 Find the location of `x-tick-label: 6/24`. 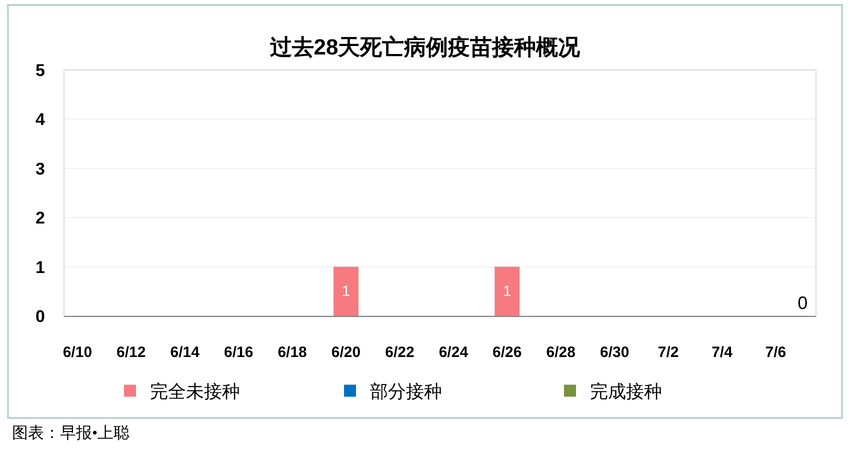

x-tick-label: 6/24 is located at coordinates (453, 353).